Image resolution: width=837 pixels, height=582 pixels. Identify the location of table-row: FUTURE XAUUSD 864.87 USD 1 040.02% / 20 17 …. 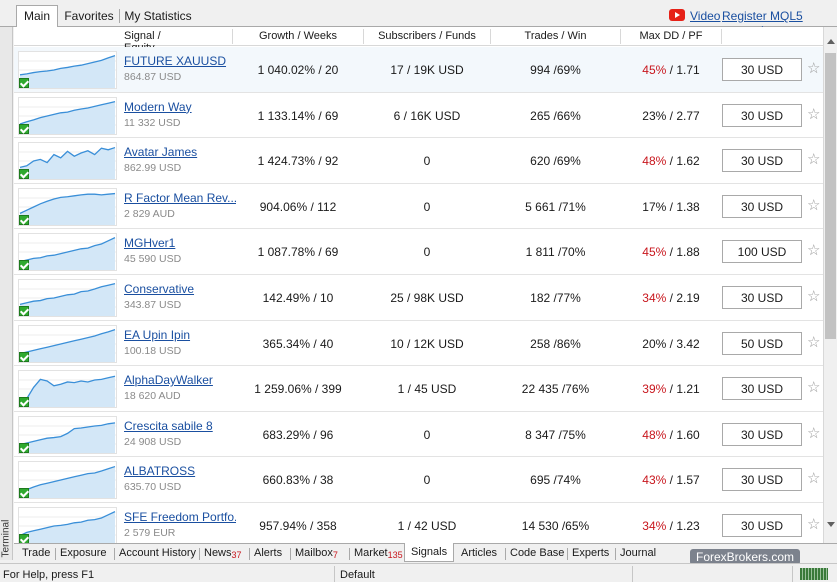
(418, 70).